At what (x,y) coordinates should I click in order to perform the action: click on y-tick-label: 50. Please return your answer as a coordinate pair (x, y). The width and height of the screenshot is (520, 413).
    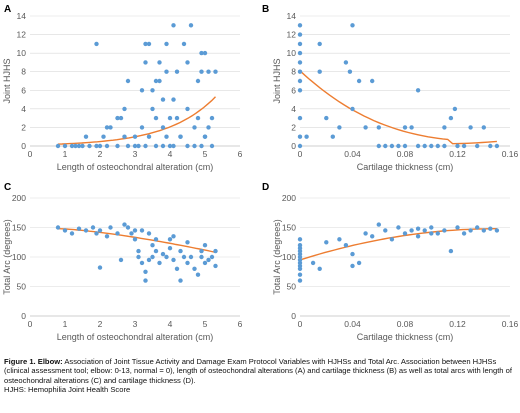
    Looking at the image, I should click on (292, 287).